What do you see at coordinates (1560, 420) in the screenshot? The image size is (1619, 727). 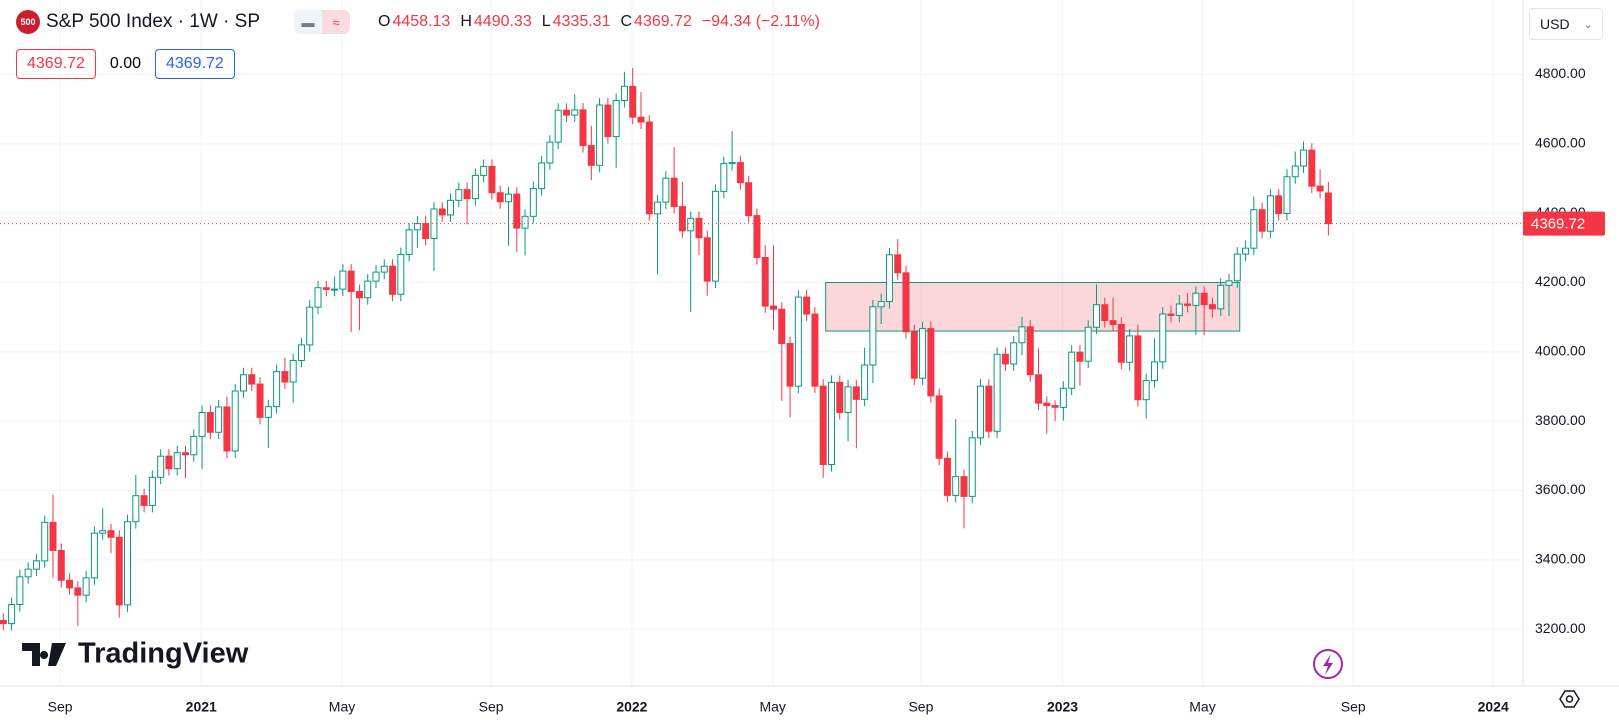 I see `y-tick-label: 3800.00` at bounding box center [1560, 420].